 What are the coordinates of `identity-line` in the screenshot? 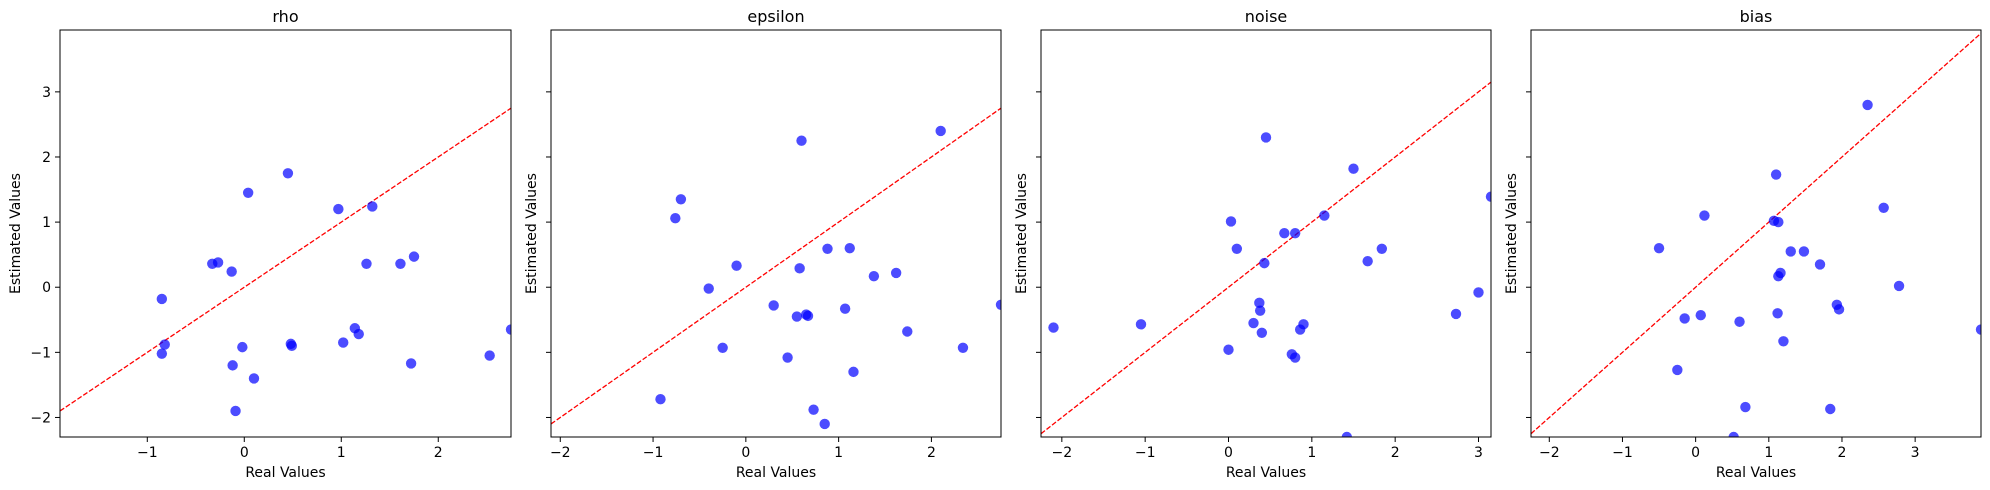 It's located at (776, 266).